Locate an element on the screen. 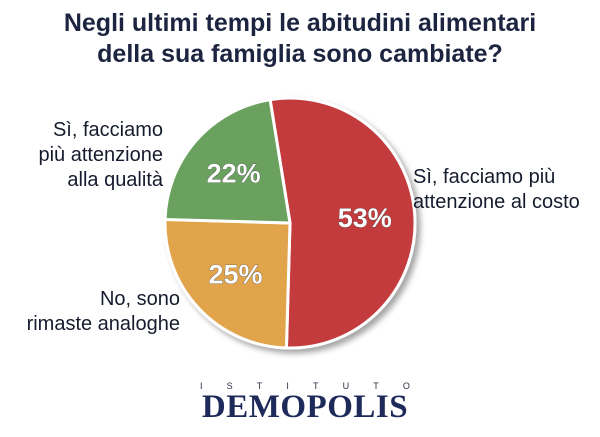  label-analoghe-line1: No, sono is located at coordinates (139, 299).